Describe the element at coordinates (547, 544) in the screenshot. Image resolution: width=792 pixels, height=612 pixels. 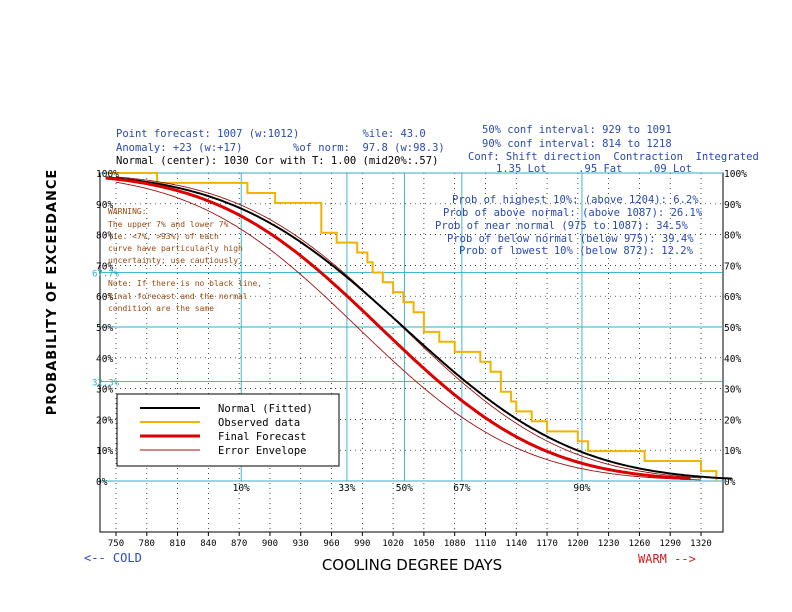
I see `x-tick-label: 1170` at that location.